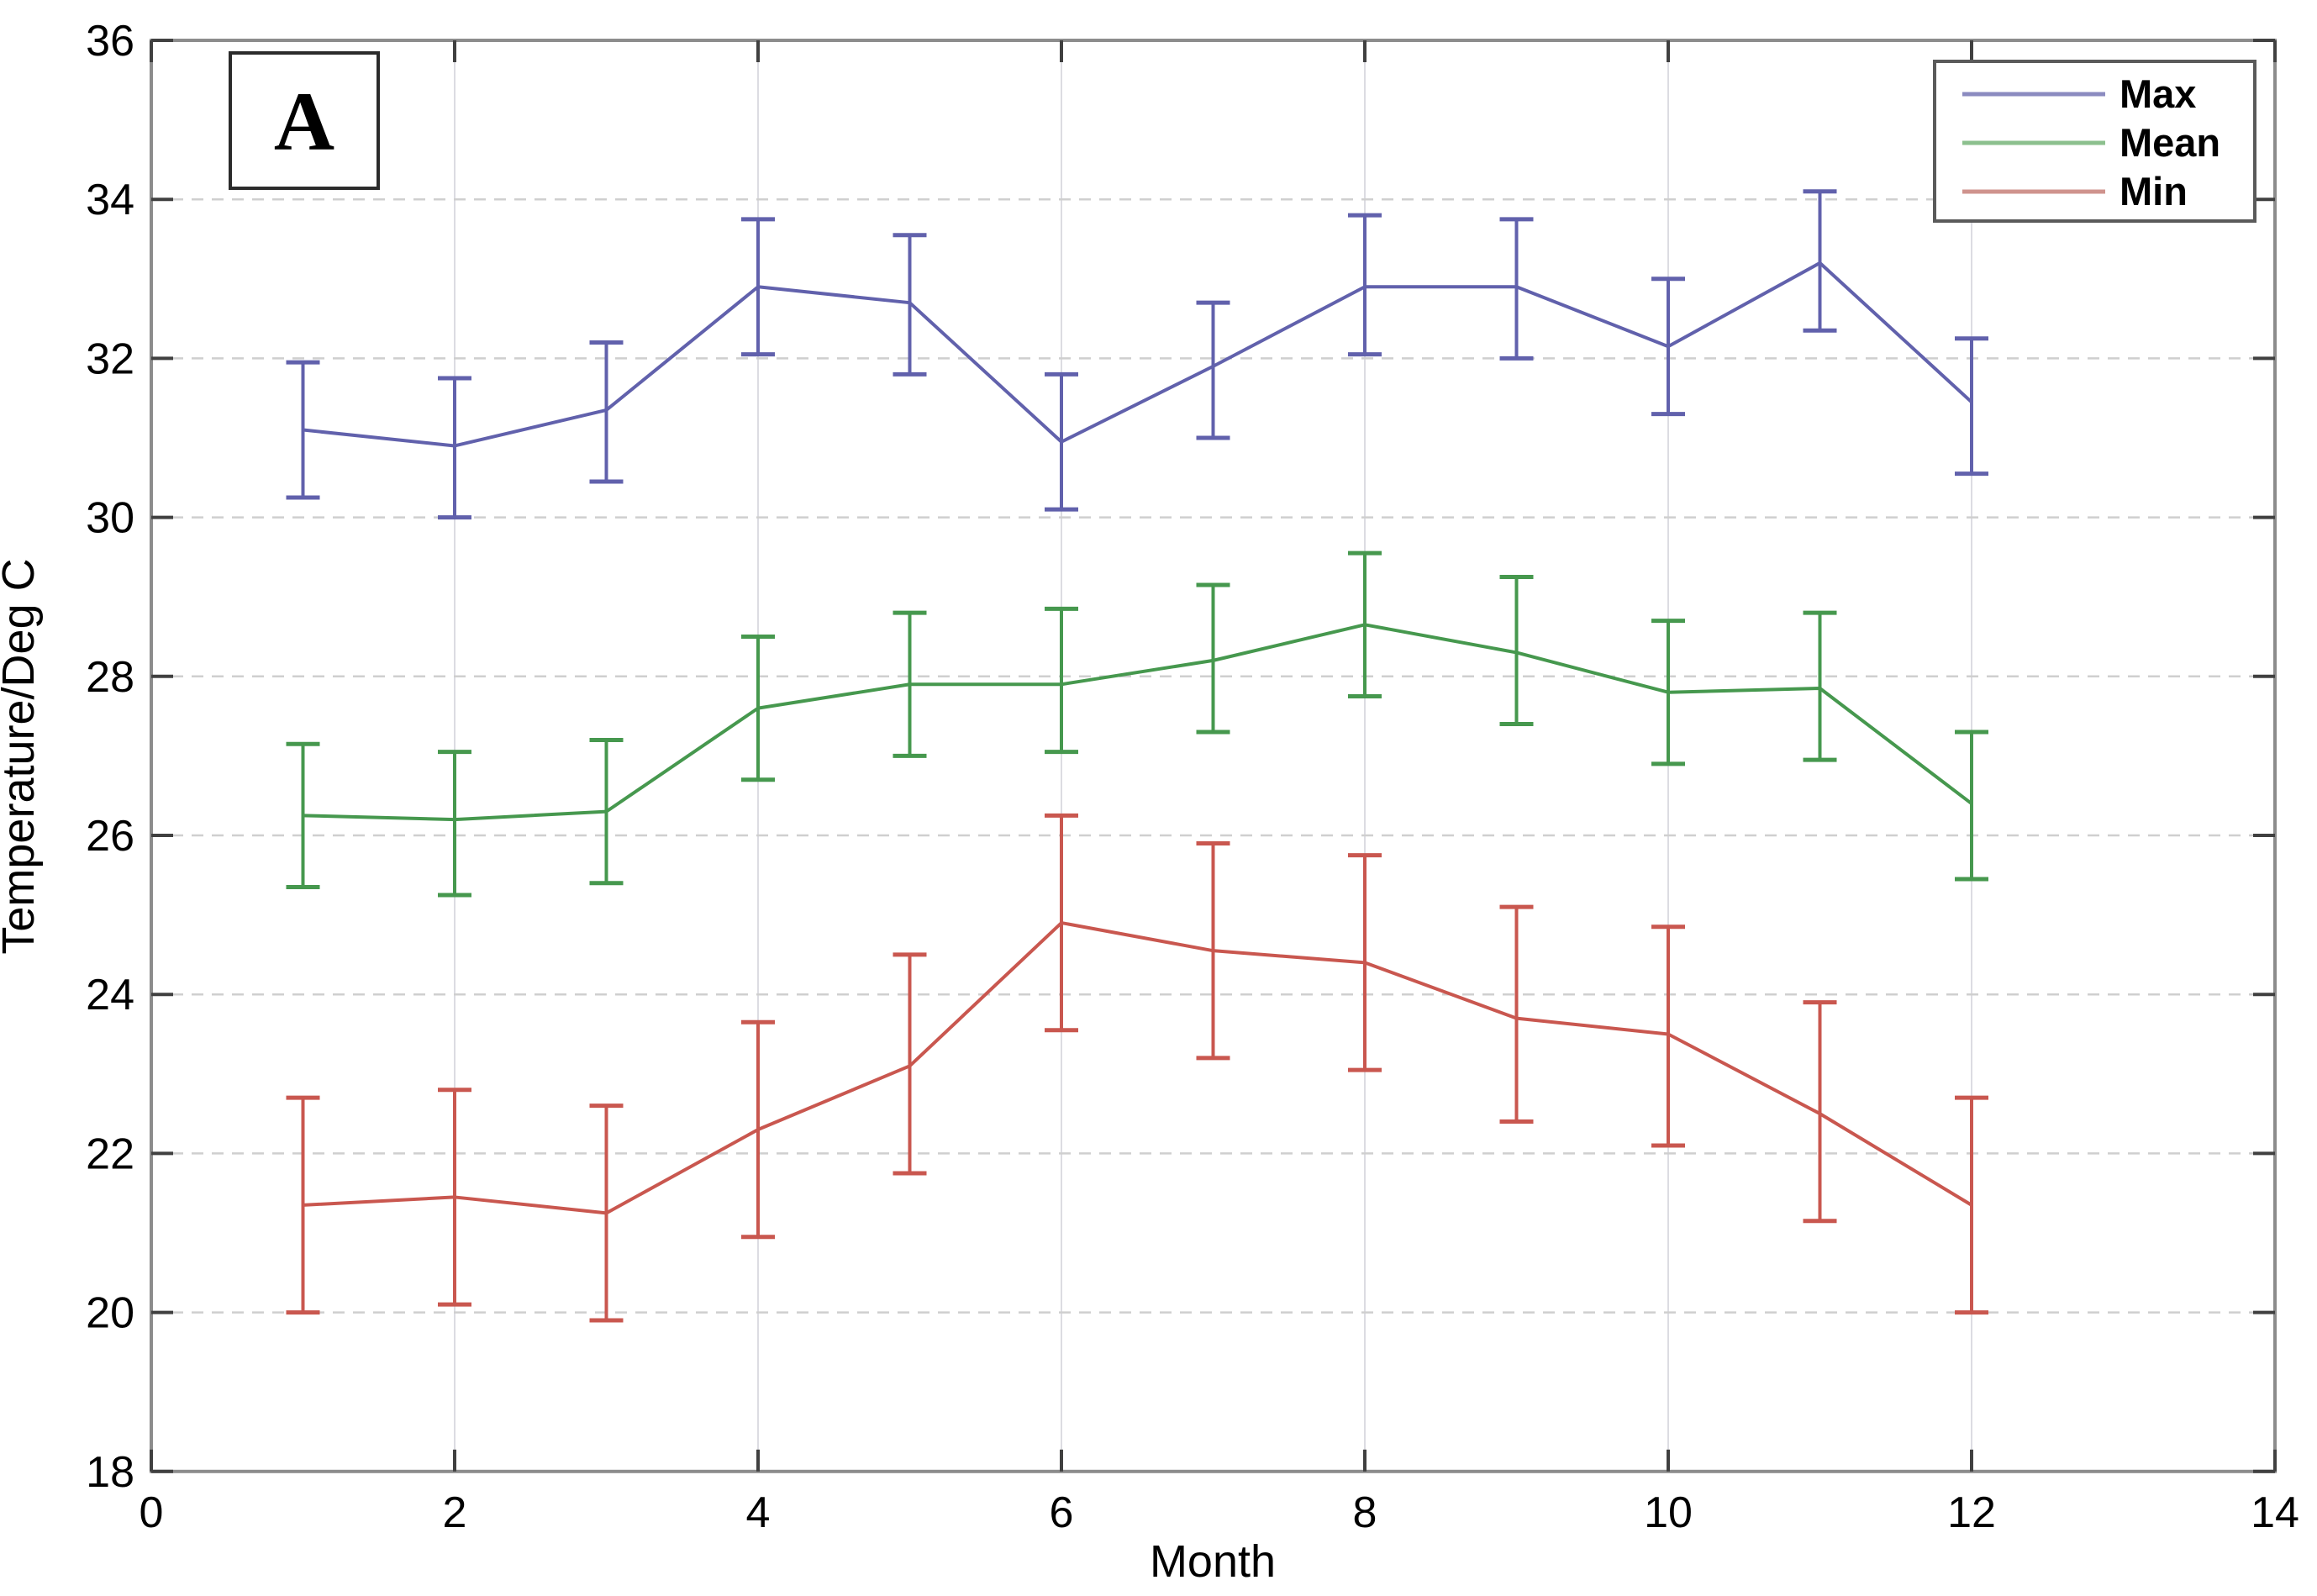 This screenshot has width=2317, height=1596. Describe the element at coordinates (2158, 93) in the screenshot. I see `legend-label-max: Max` at that location.